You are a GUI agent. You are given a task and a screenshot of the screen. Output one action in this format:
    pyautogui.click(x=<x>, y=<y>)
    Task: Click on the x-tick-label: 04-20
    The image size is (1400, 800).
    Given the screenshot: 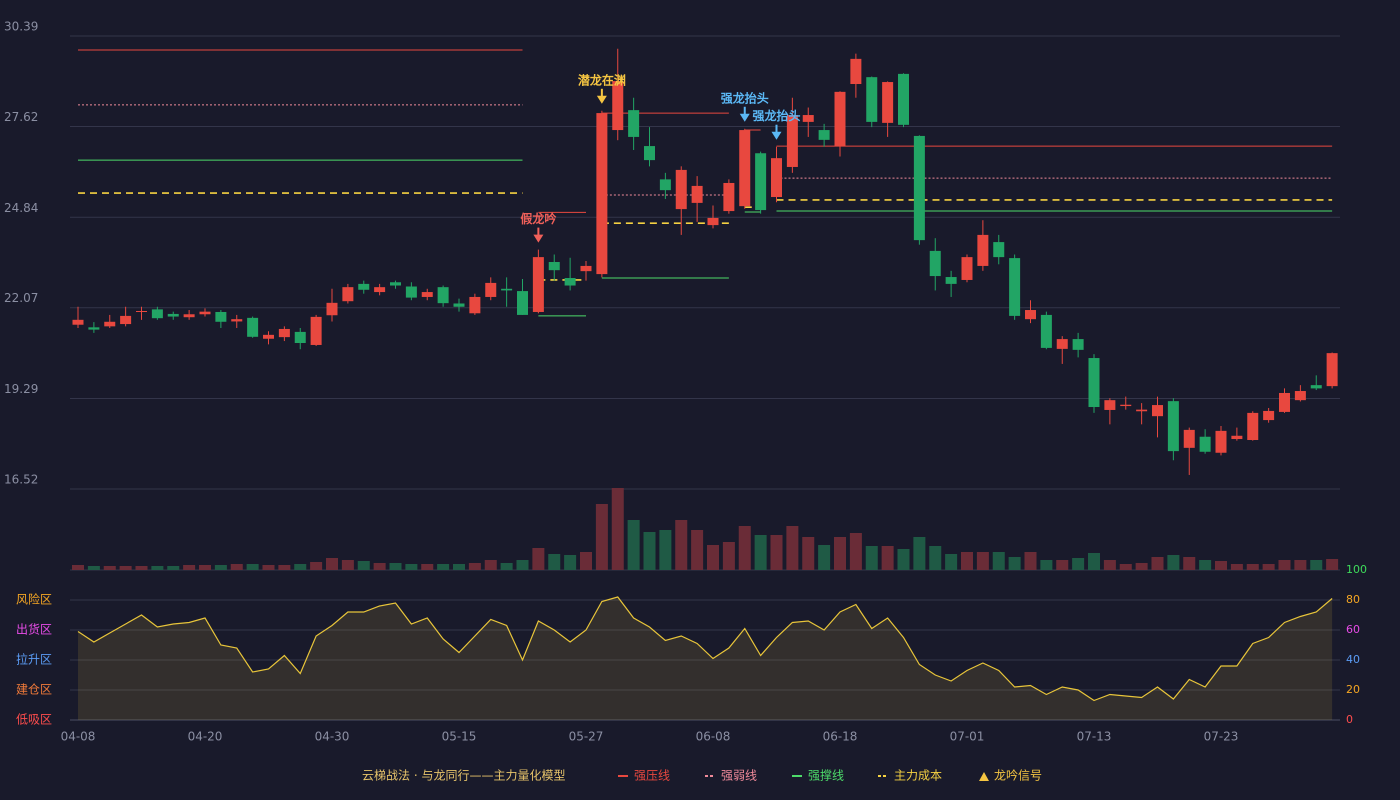 What is the action you would take?
    pyautogui.click(x=205, y=737)
    